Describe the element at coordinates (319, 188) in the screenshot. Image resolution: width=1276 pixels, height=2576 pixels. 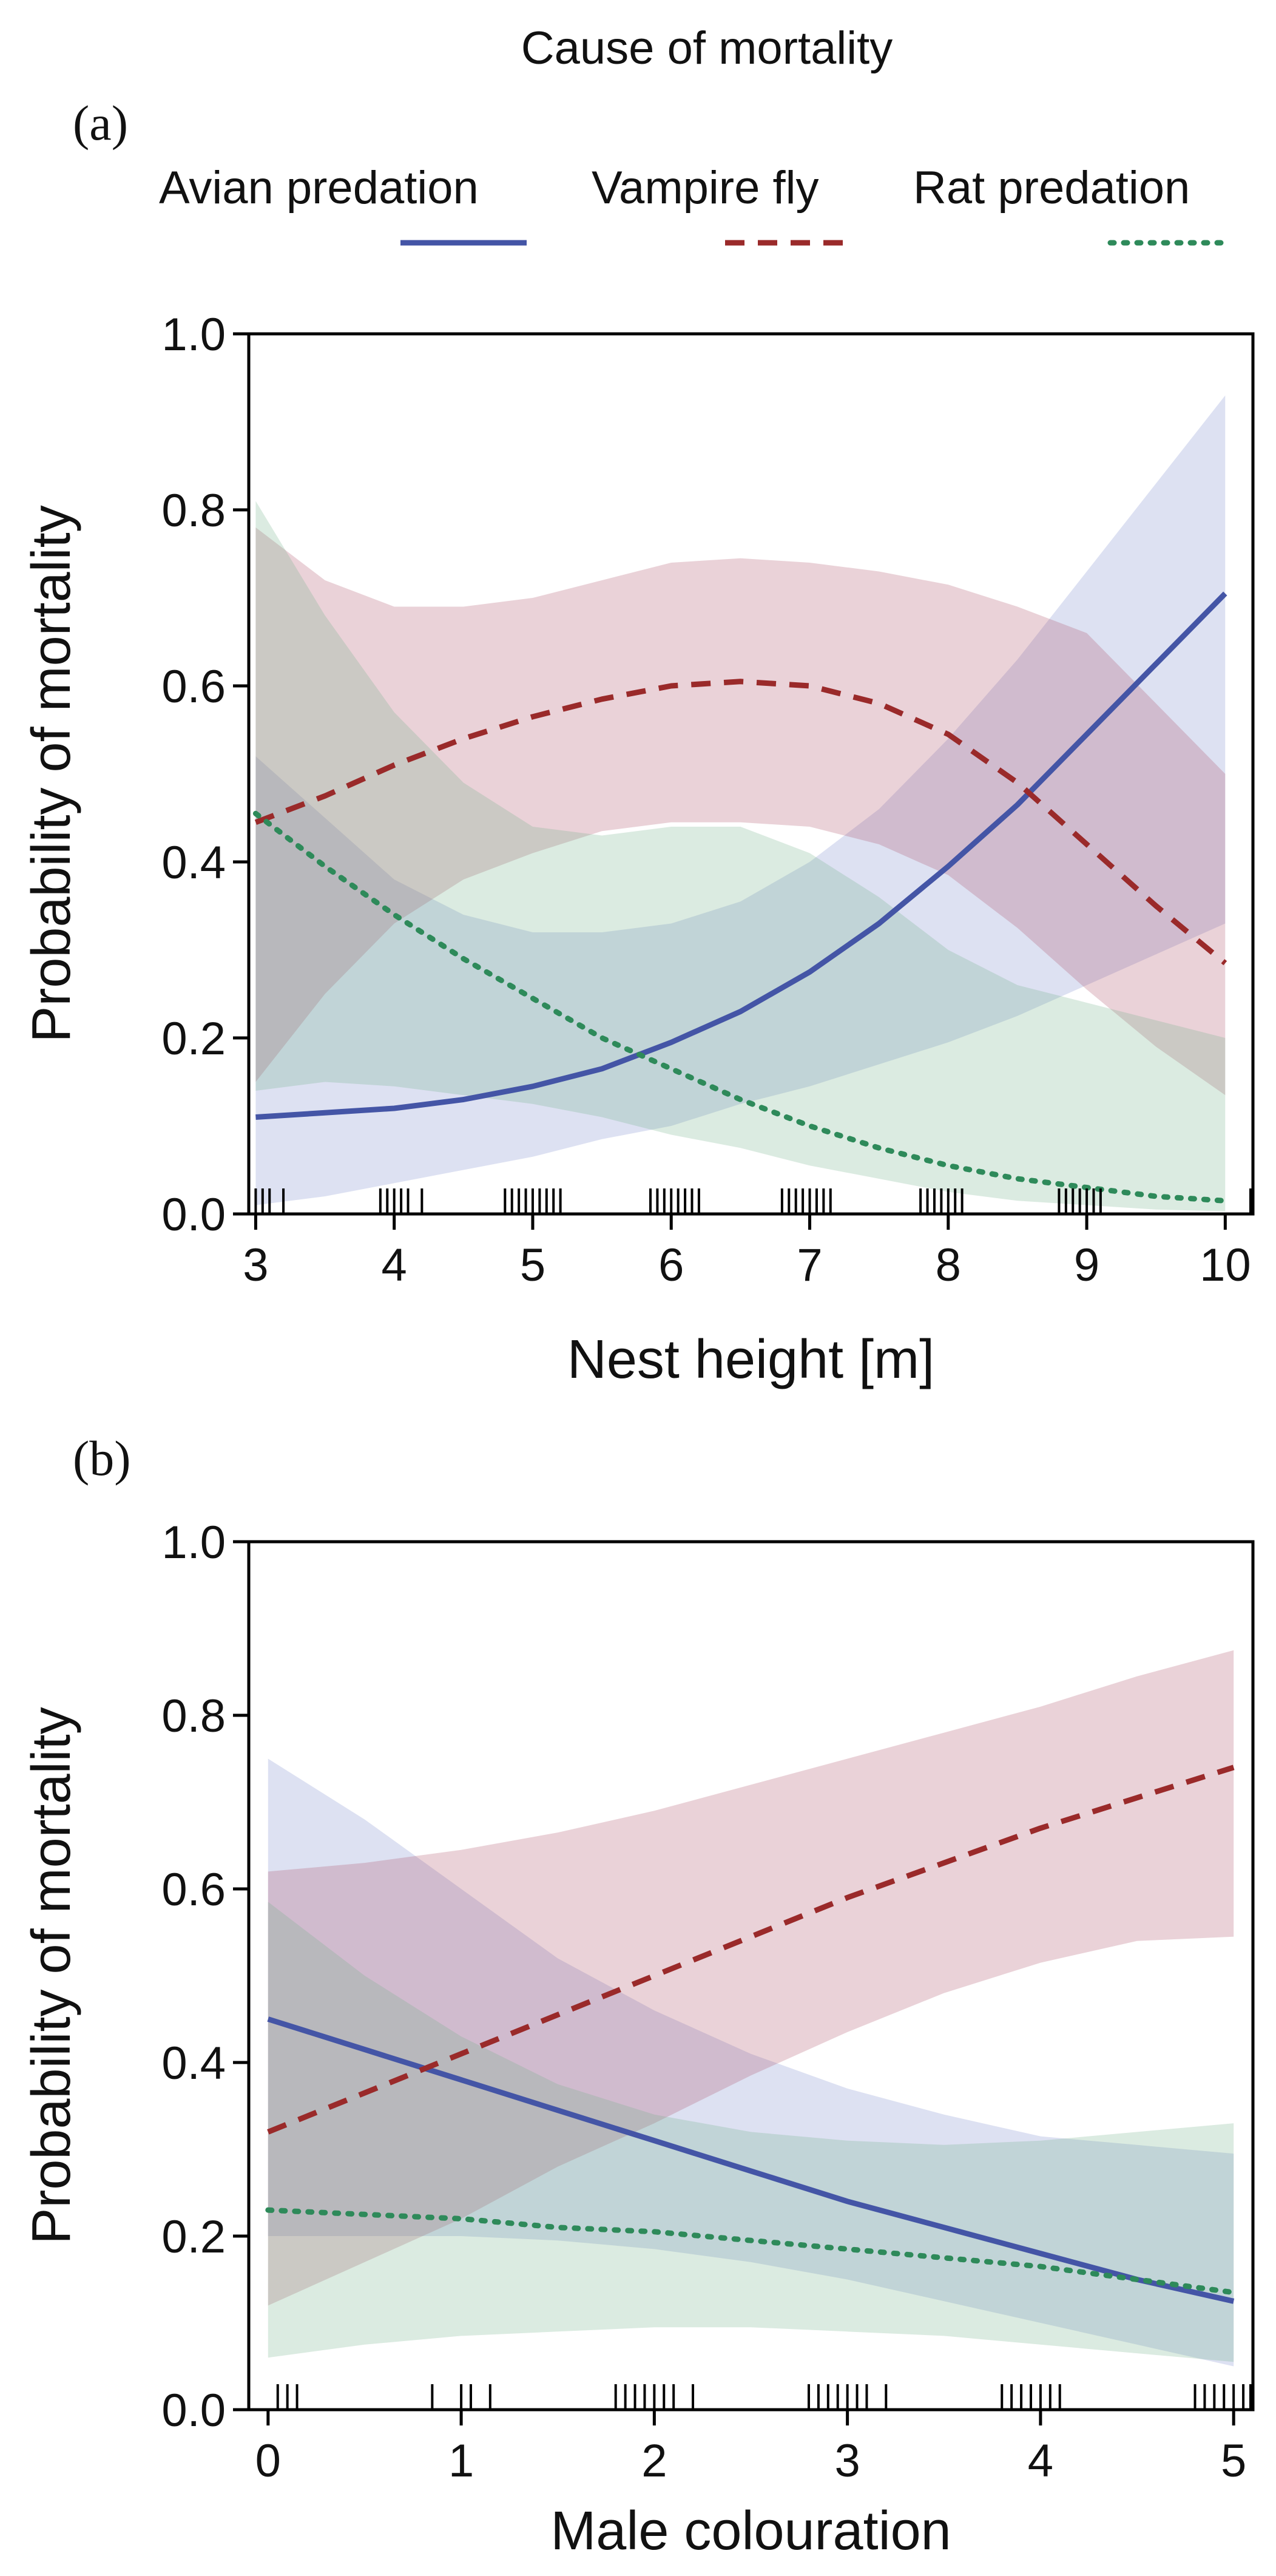
I see `legend-label-avian: Avian predation` at that location.